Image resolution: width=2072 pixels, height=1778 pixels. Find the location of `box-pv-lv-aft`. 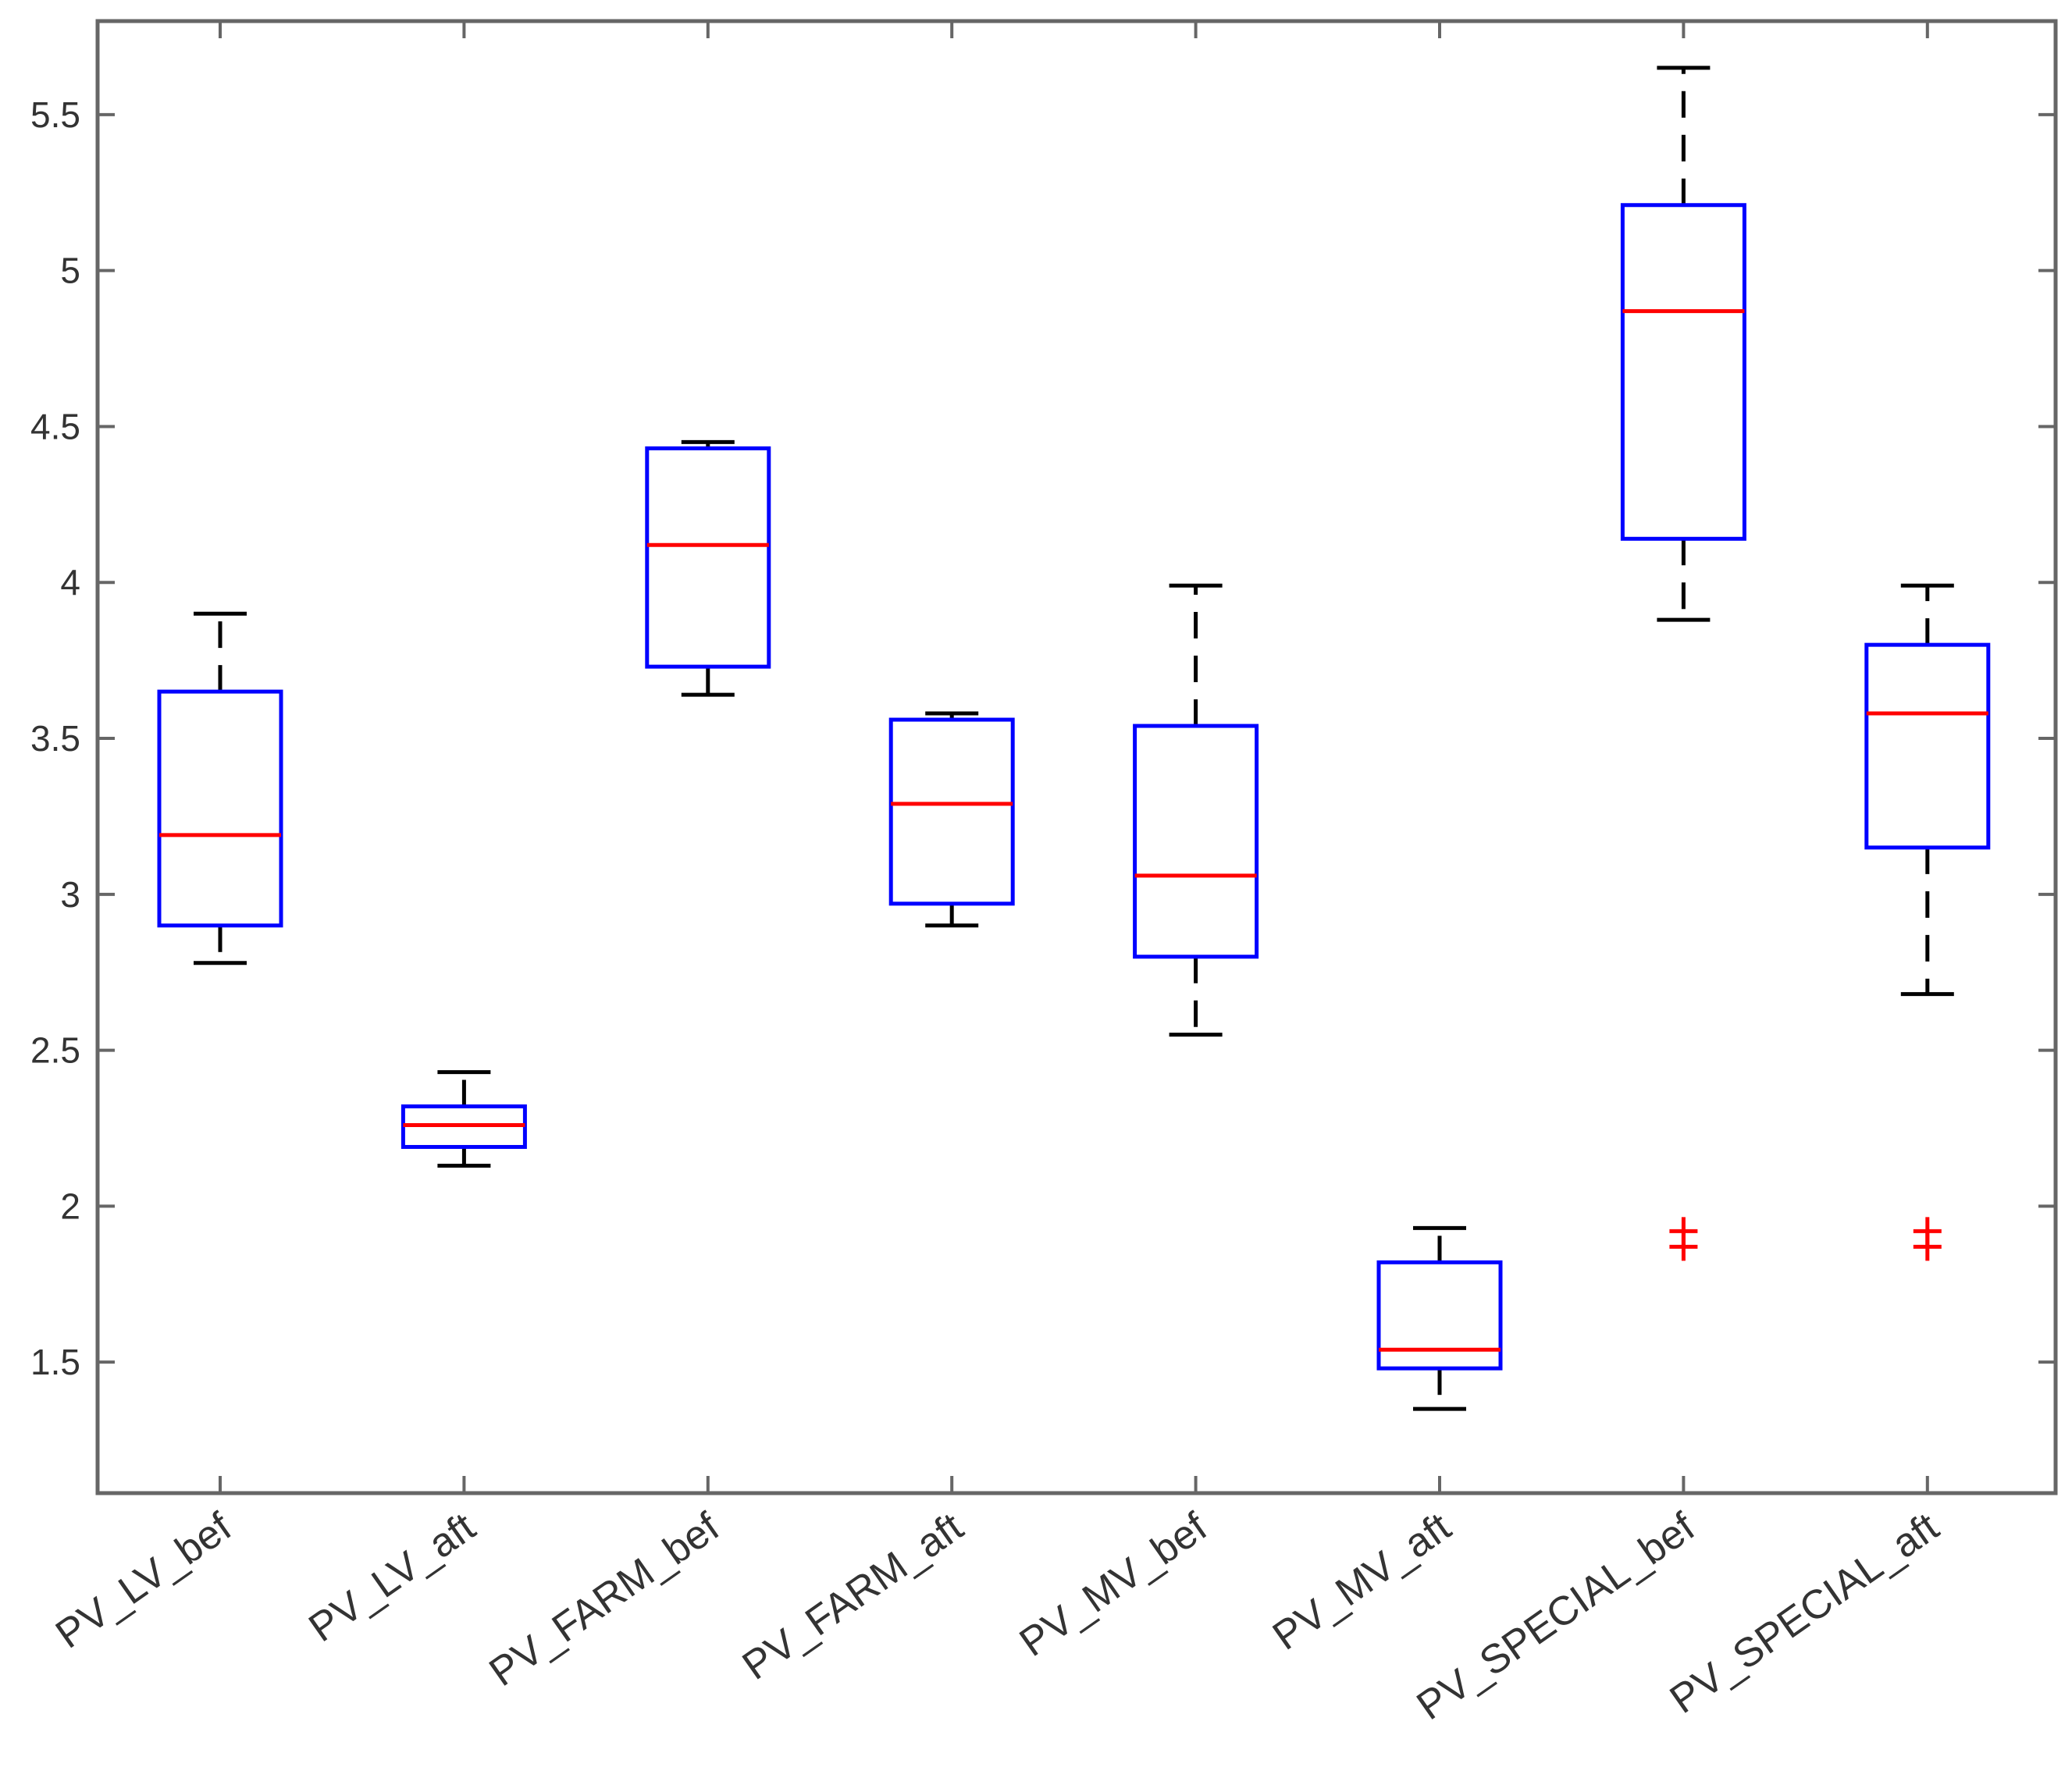

box-pv-lv-aft is located at coordinates (464, 1119).